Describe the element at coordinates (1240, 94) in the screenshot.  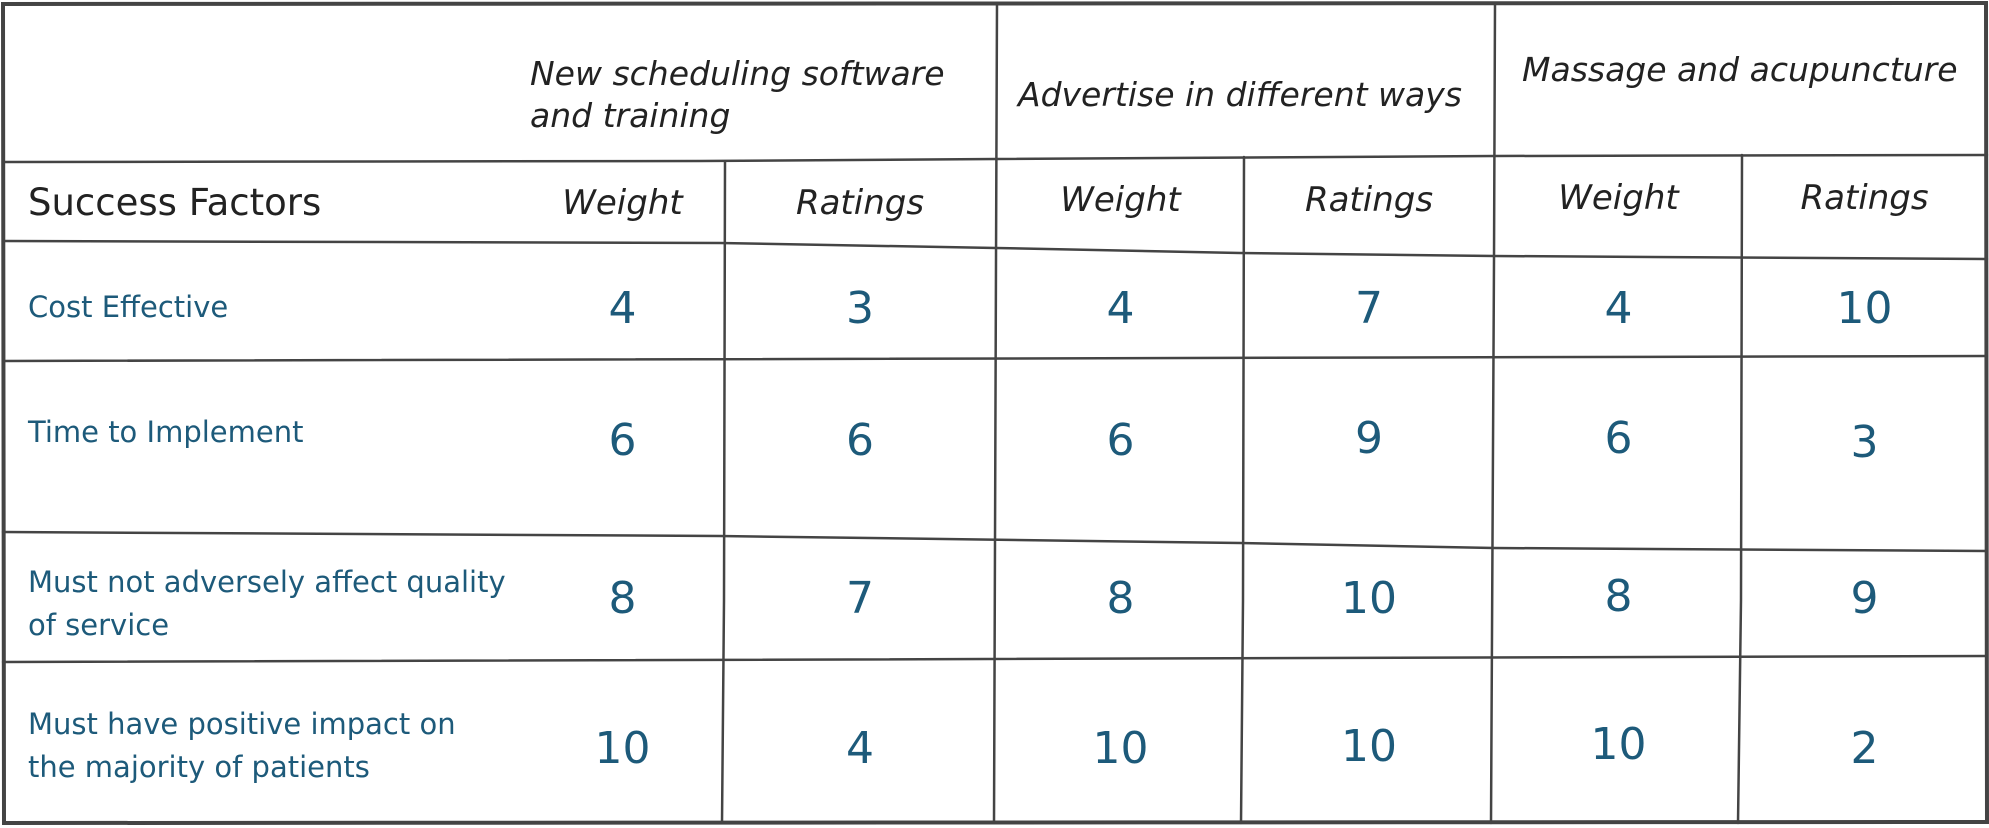
I see `option-header-2: Advertise in different ways` at that location.